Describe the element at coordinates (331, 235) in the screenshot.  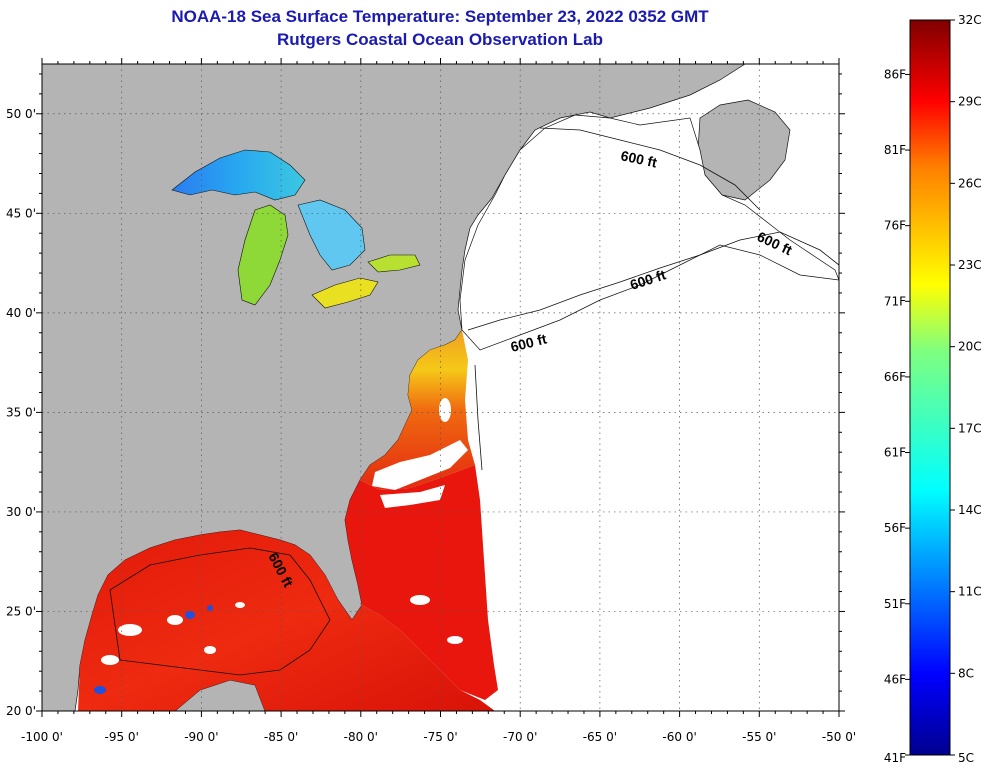
I see `lake-huron` at that location.